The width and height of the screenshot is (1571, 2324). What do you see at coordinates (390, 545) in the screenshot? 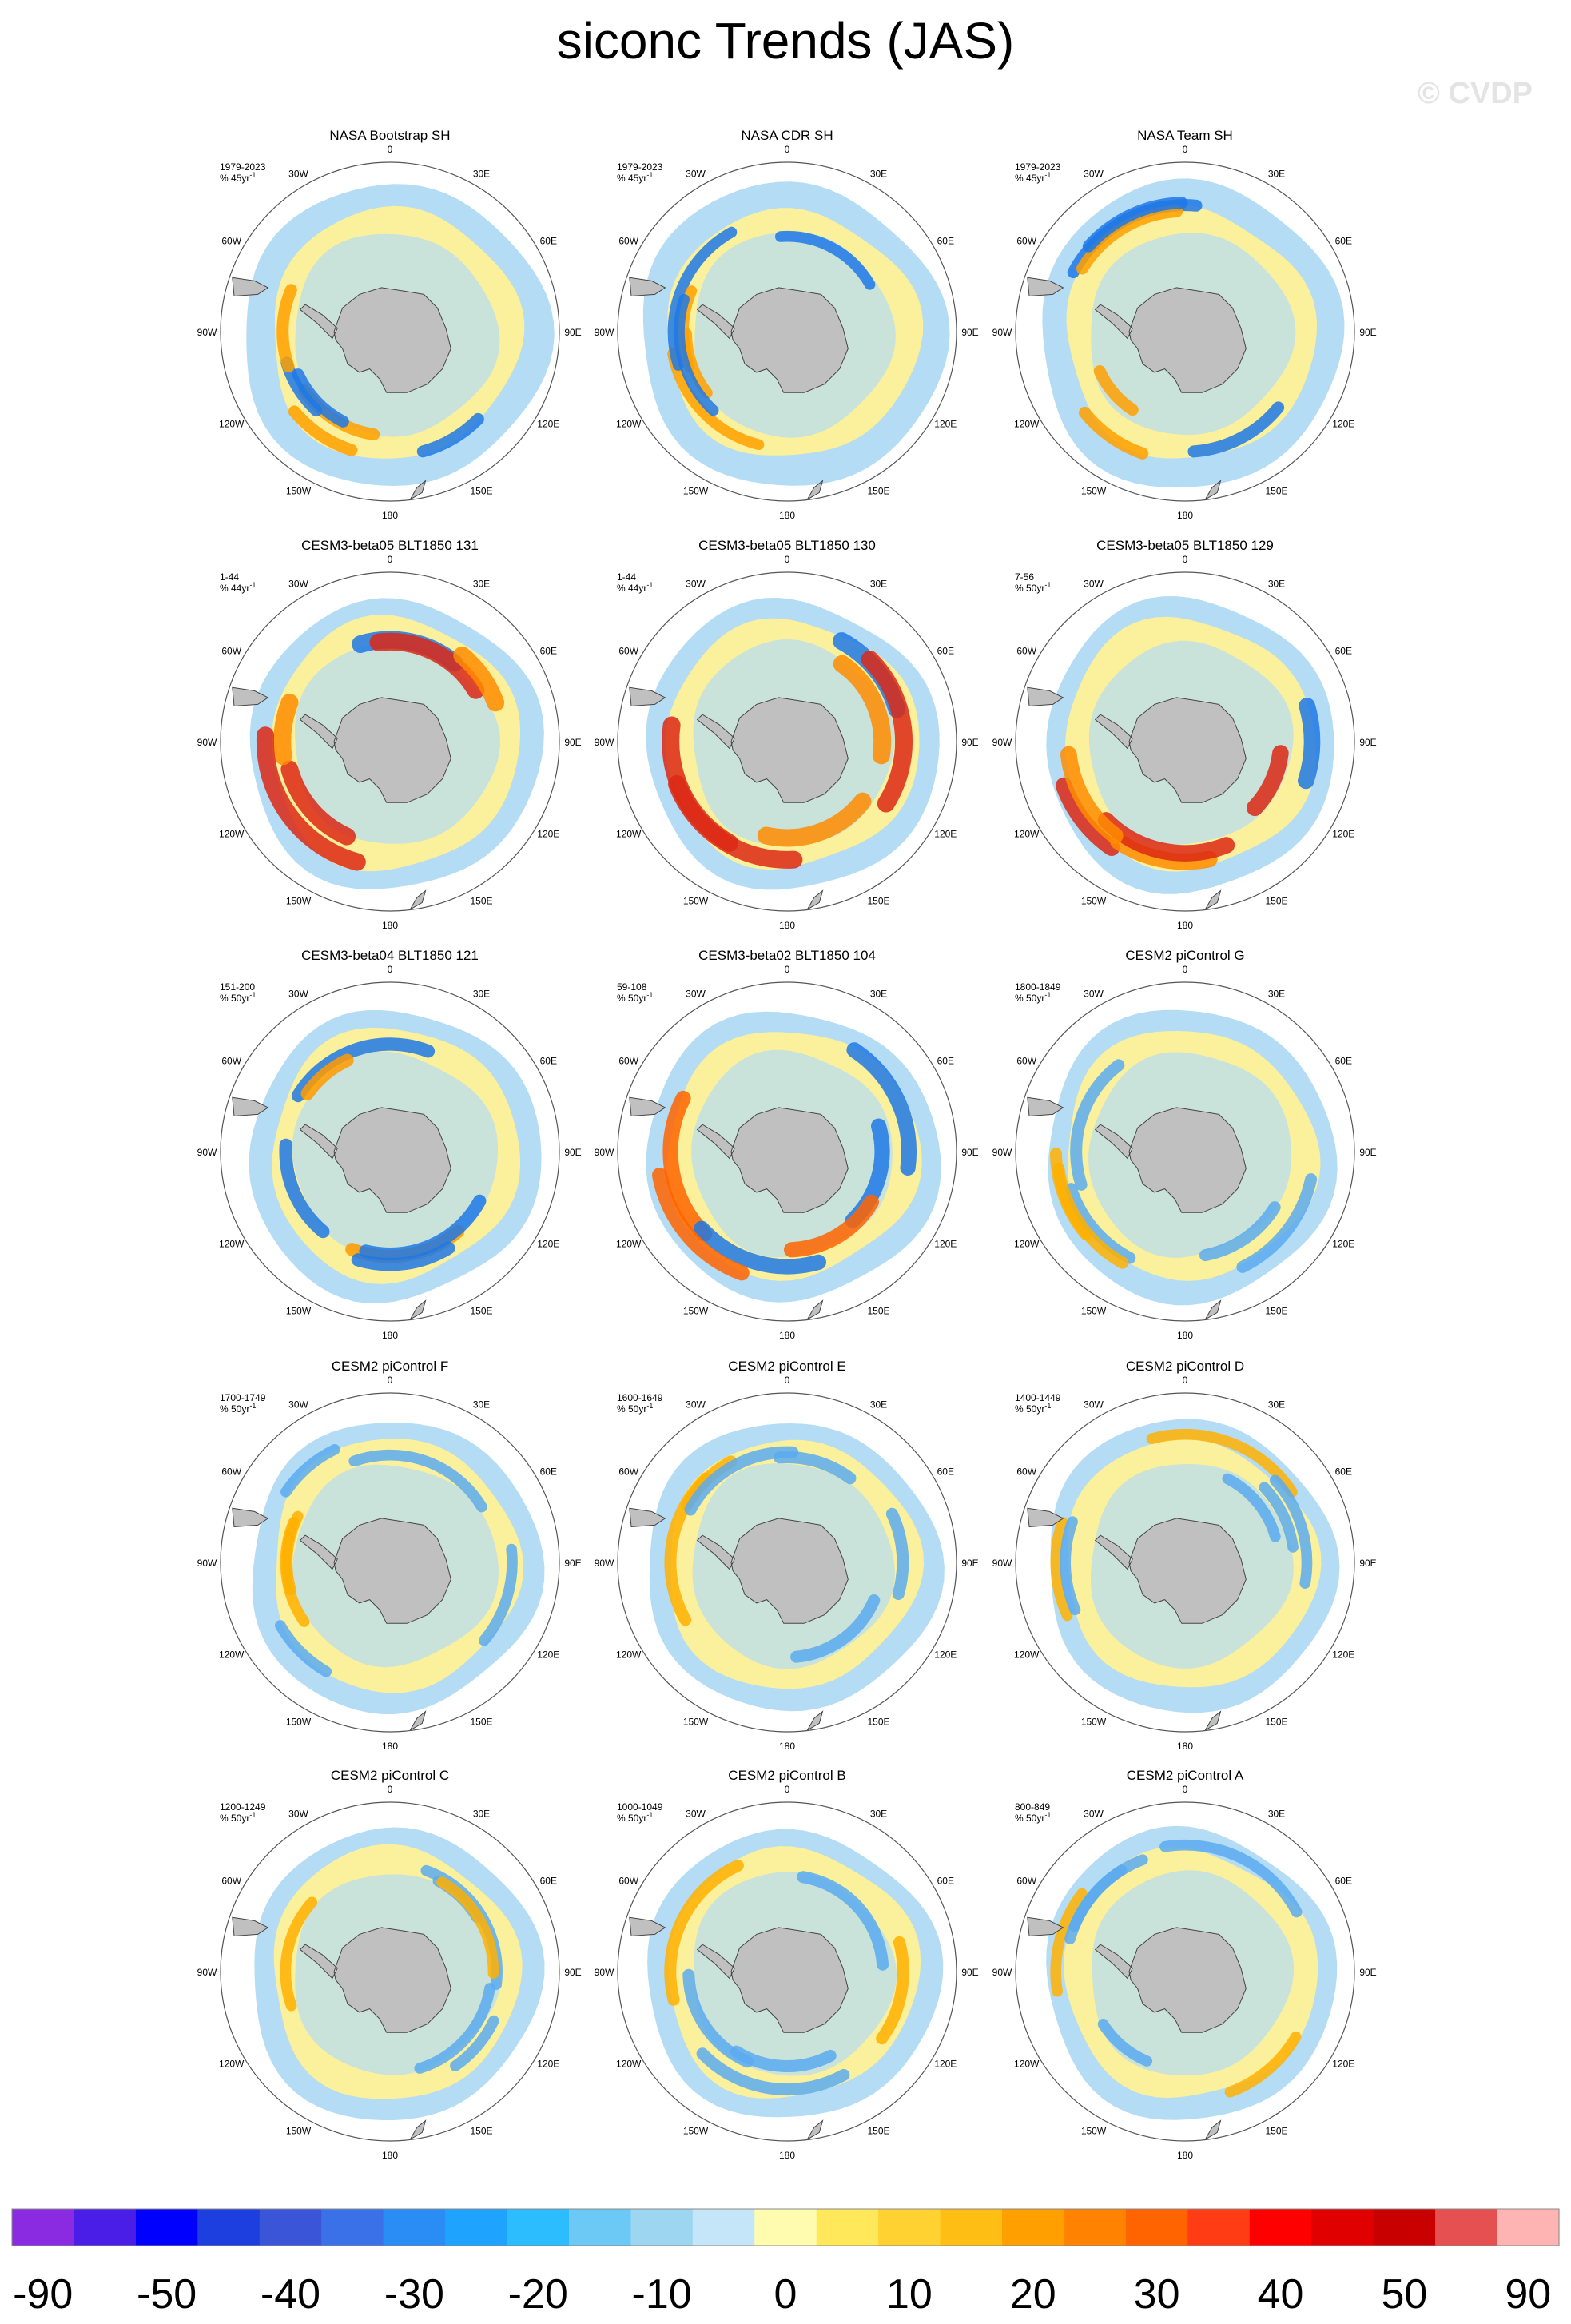
I see `panel-title: CESM3-beta05 BLT1850 131` at bounding box center [390, 545].